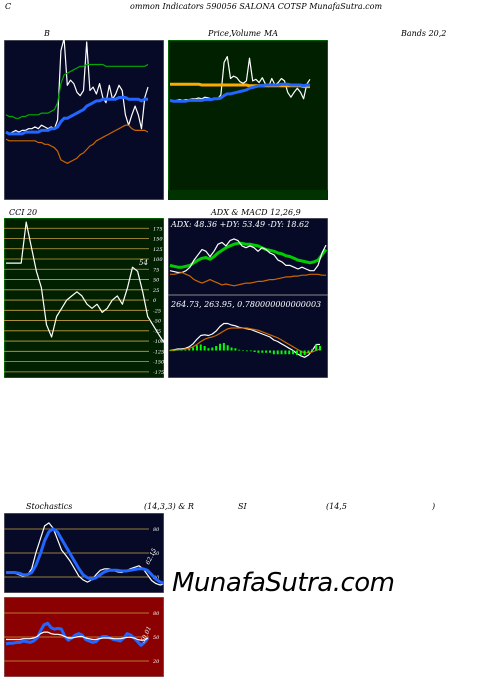  Describe the element at coordinates (157, 322) in the screenshot. I see `tick-label: -50` at that location.